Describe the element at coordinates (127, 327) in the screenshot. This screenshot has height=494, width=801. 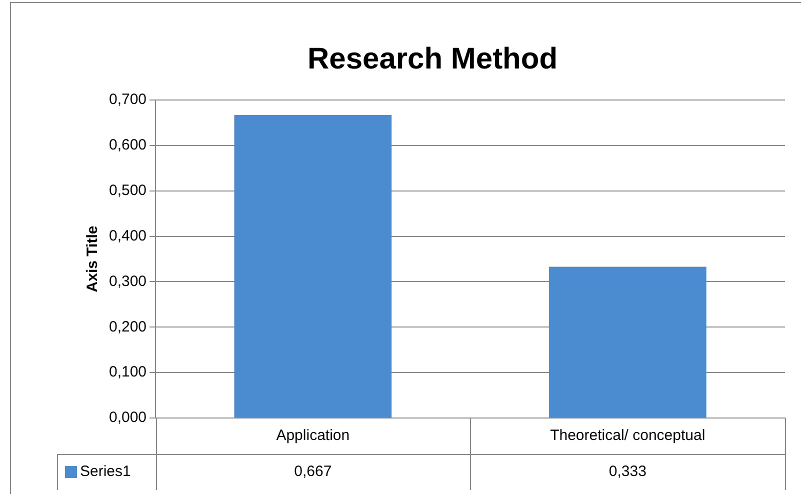
I see `y-tick-label: 0,200` at that location.